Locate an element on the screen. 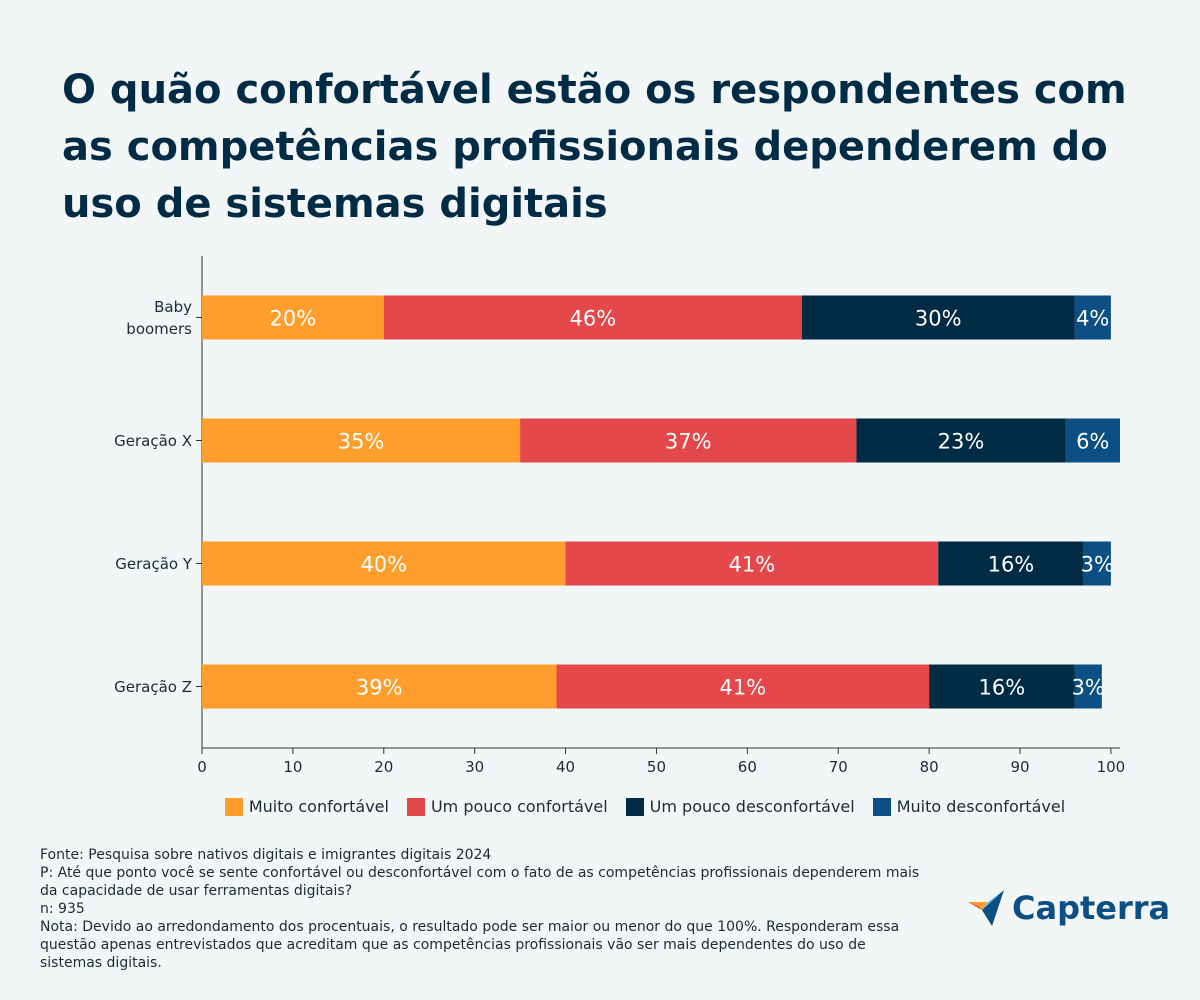 This screenshot has height=1000, width=1200. value-label: 6% is located at coordinates (1092, 442).